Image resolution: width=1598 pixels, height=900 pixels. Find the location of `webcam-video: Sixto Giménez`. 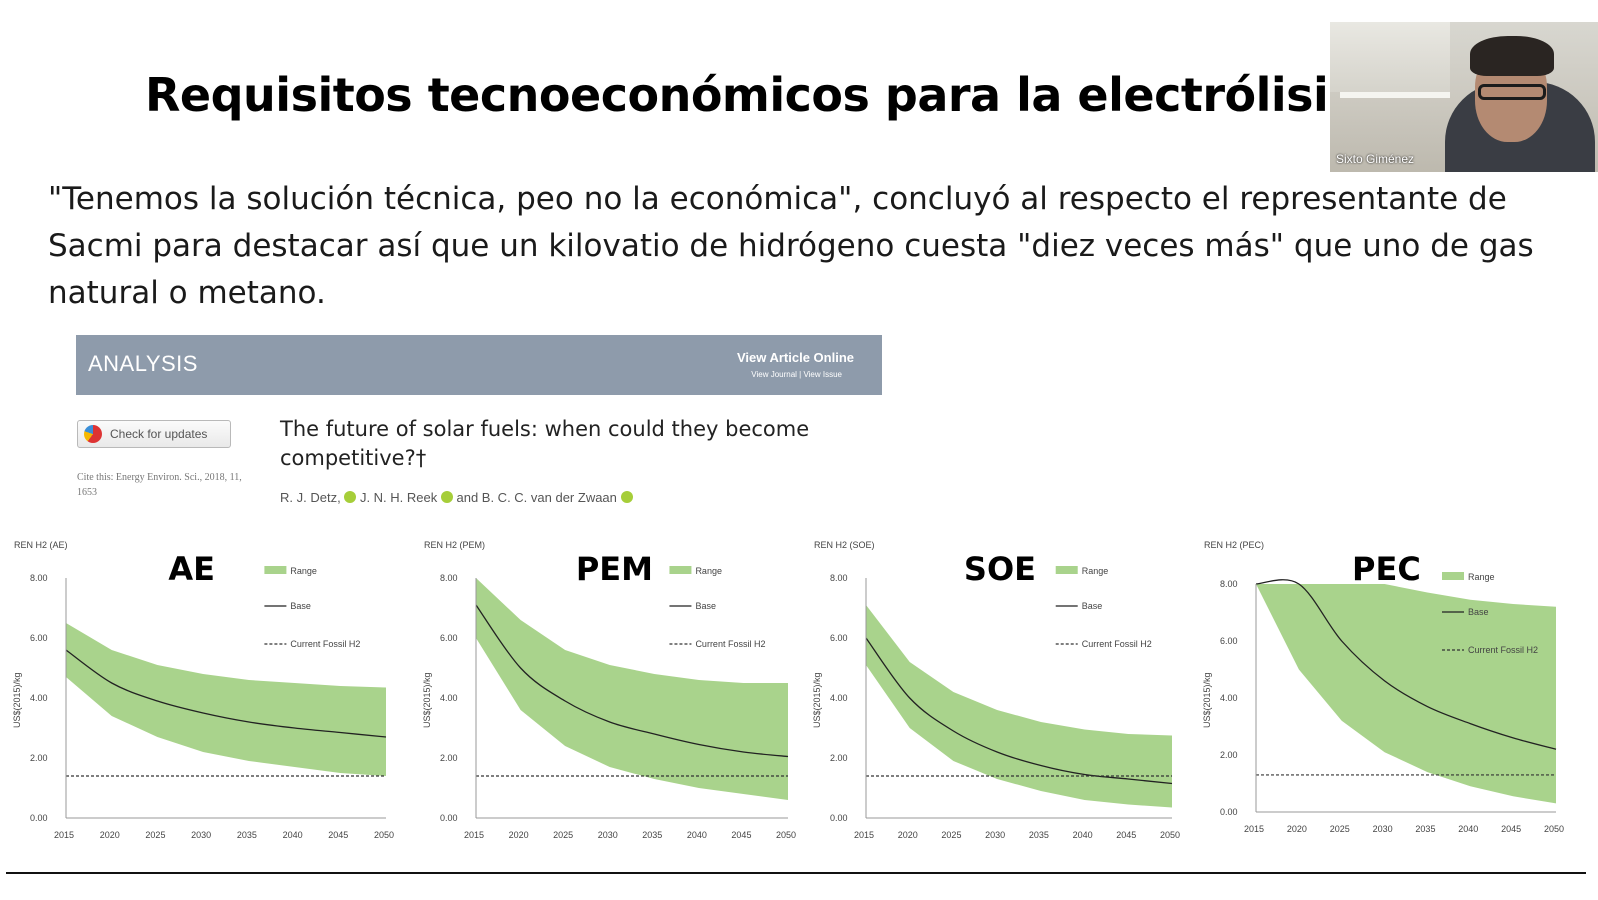

webcam-video: Sixto Giménez is located at coordinates (1464, 97).